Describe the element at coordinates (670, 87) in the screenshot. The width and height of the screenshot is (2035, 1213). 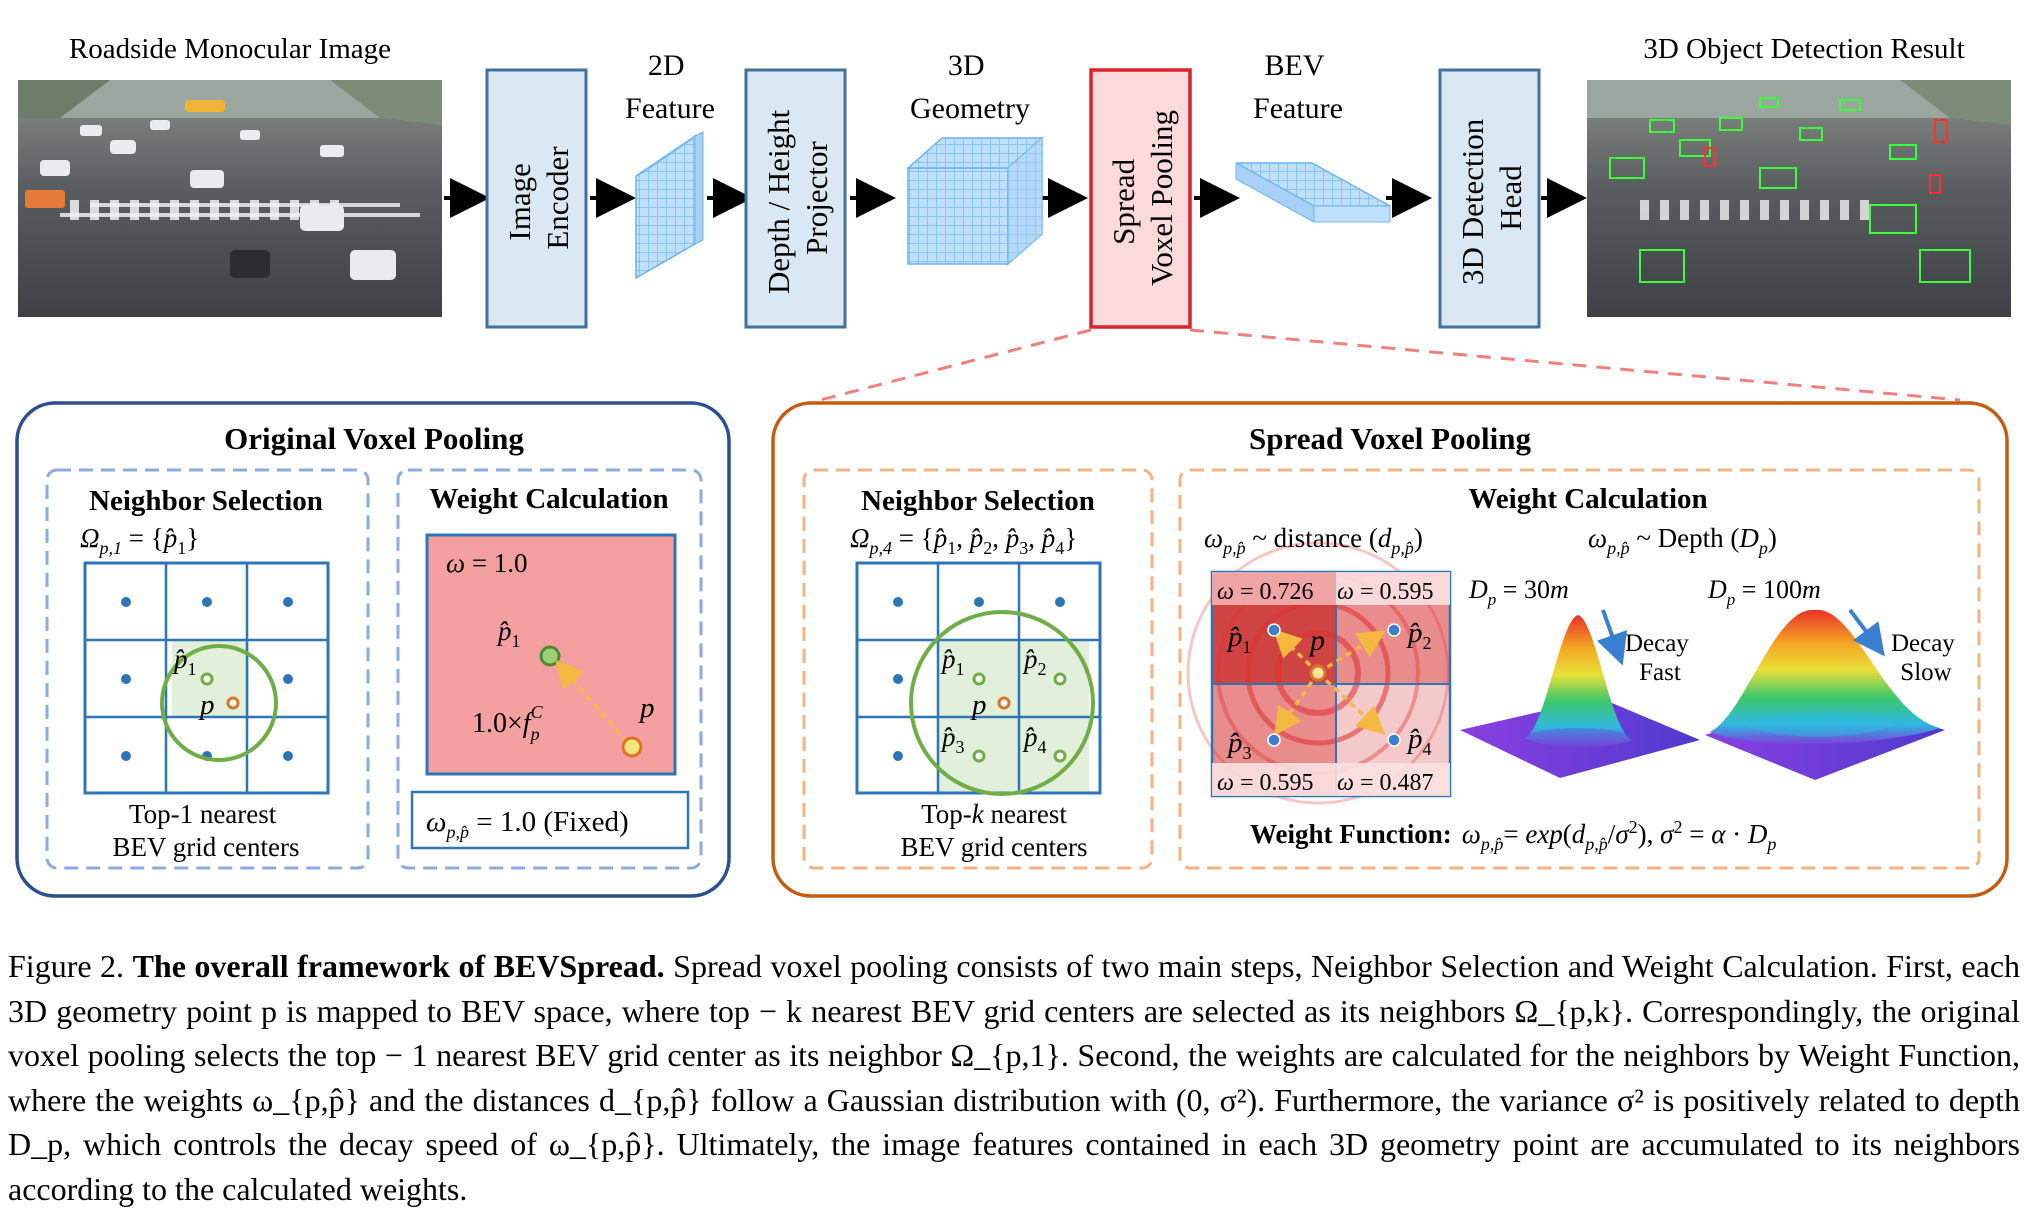
I see `svg-text: 2D Feature` at that location.